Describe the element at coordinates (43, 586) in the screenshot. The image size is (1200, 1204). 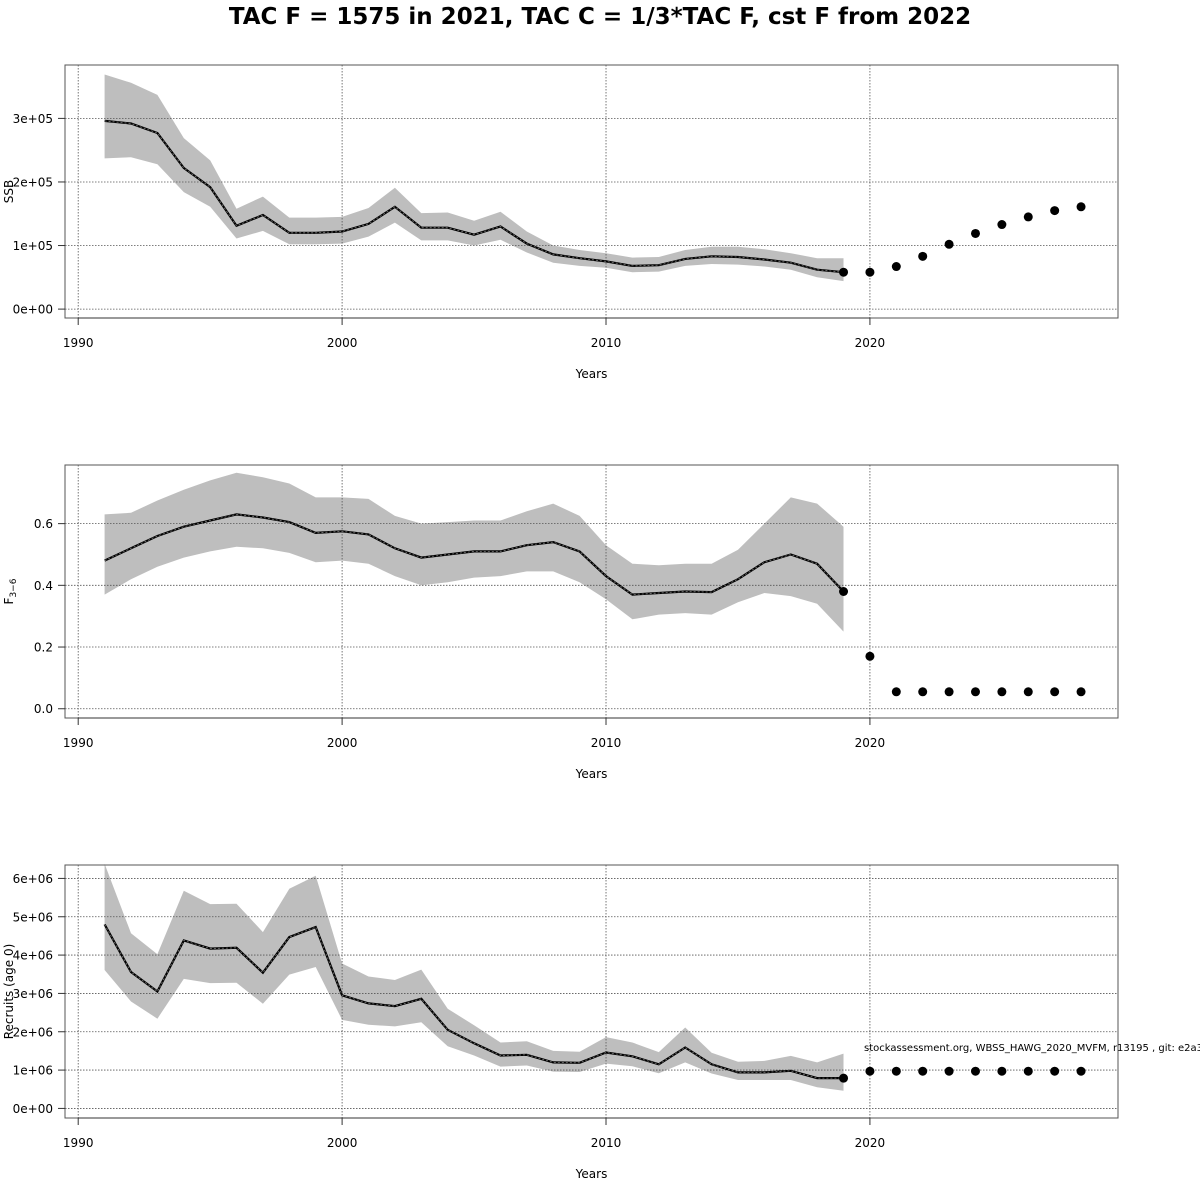
I see `y-tick-label: 0.4` at that location.